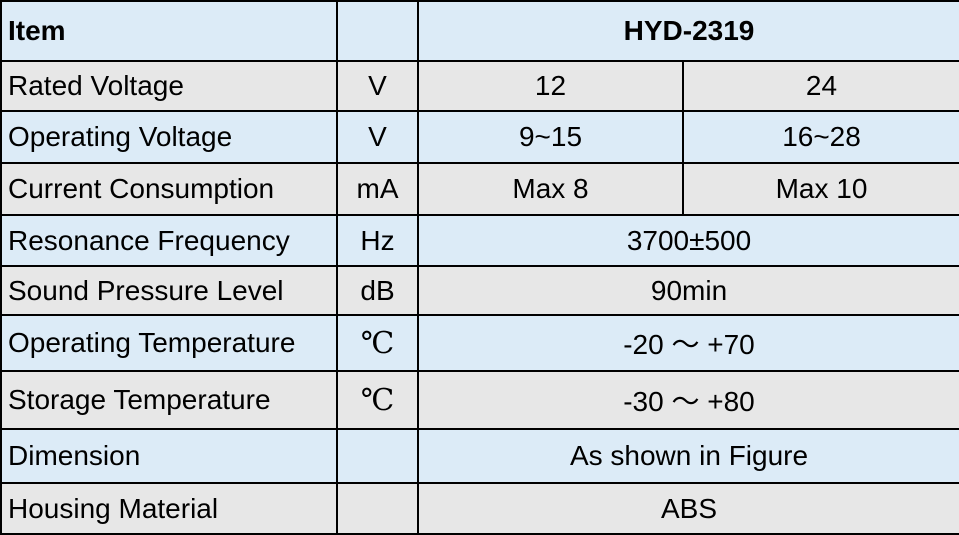 Image resolution: width=959 pixels, height=535 pixels. I want to click on row-value: Max 8, so click(550, 189).